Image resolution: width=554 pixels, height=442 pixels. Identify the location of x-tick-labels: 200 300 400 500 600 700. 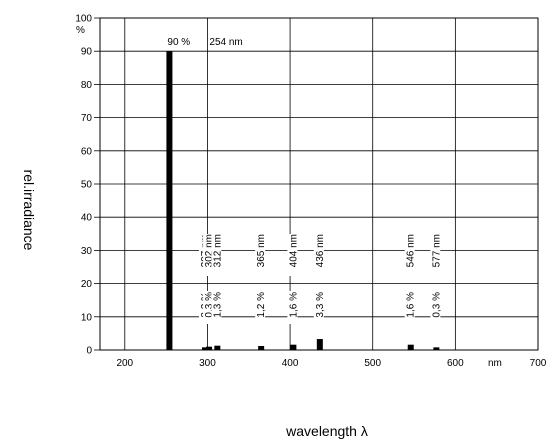
(331, 363).